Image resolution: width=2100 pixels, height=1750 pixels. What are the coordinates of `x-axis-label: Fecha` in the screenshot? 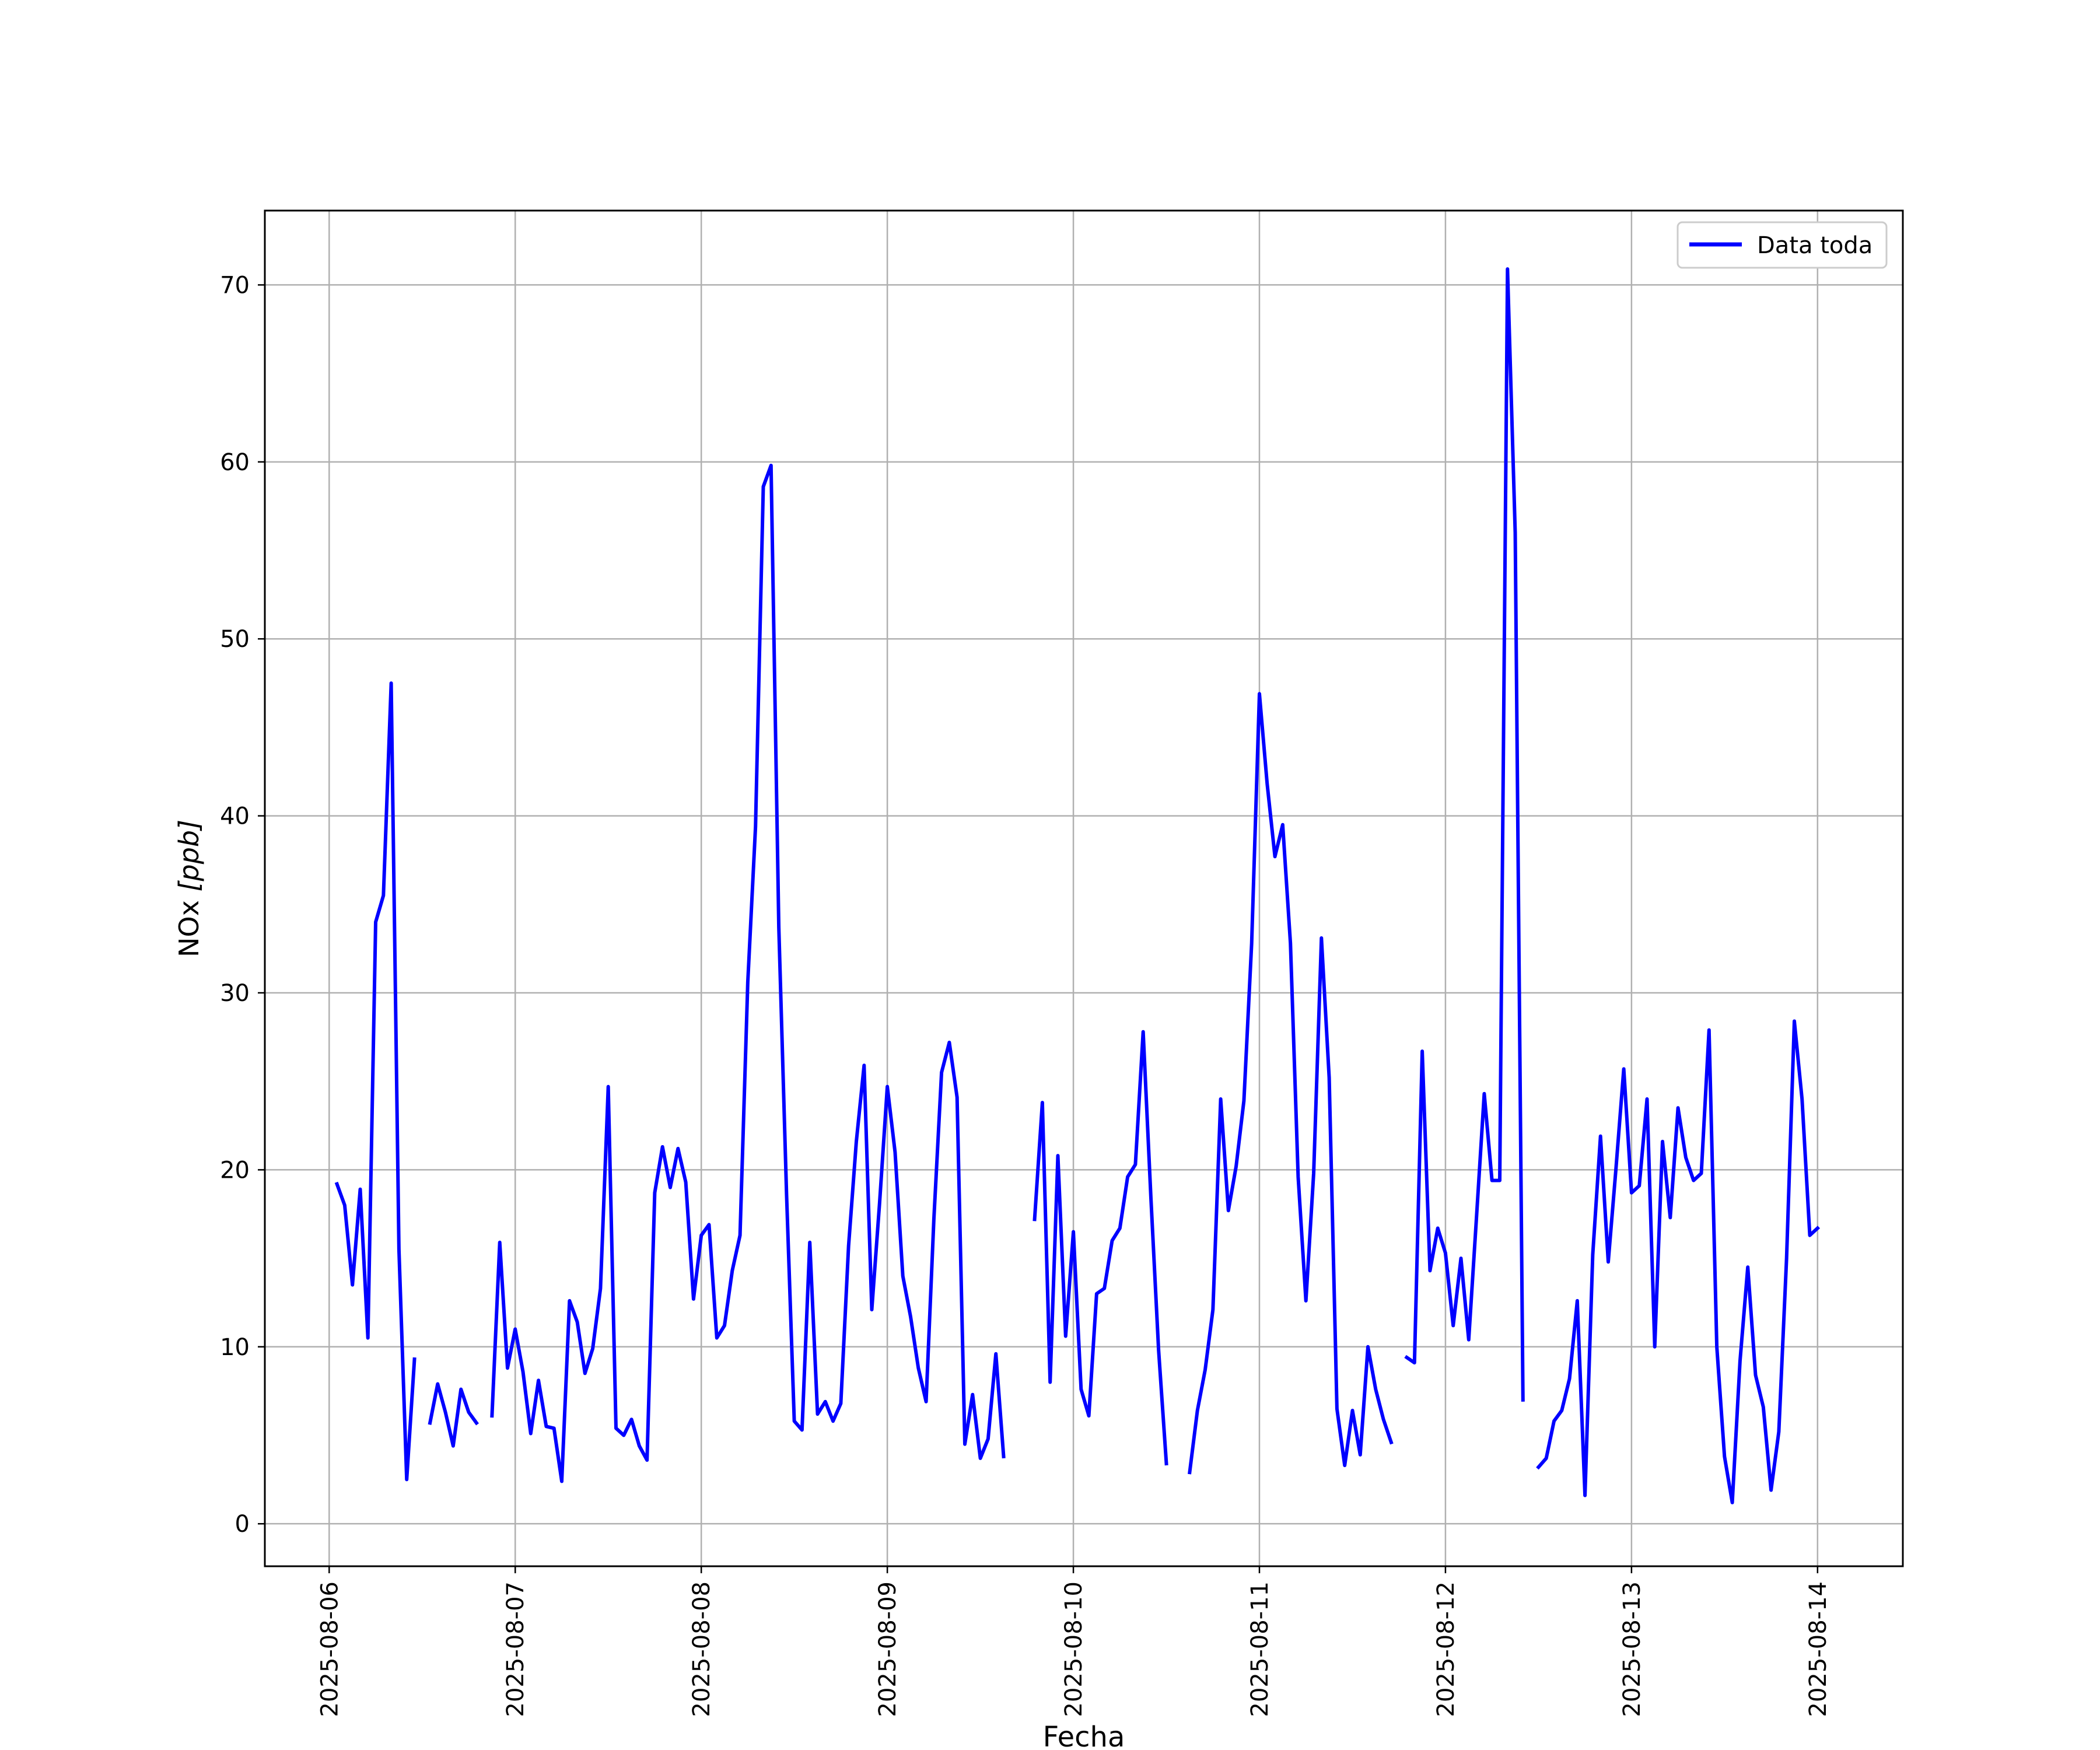 It's located at (1084, 1735).